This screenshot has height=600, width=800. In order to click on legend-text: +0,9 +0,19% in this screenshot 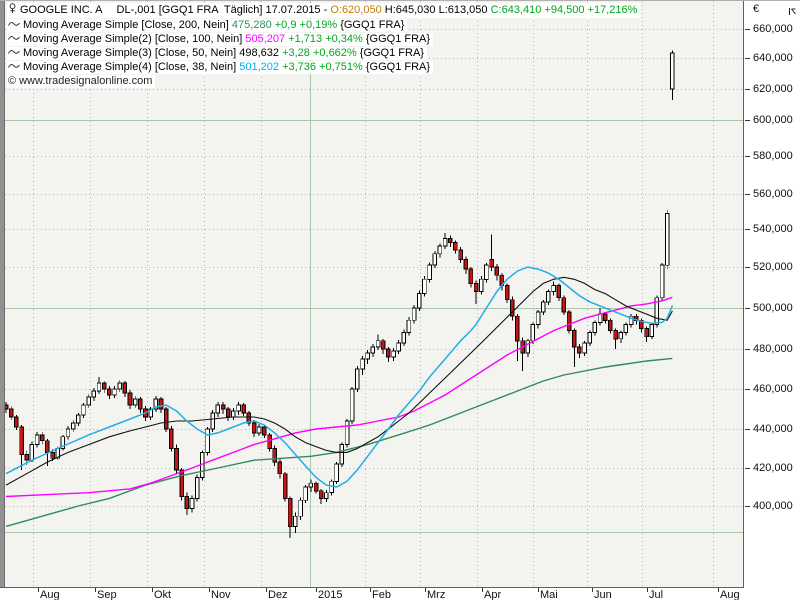, I will do `click(307, 25)`.